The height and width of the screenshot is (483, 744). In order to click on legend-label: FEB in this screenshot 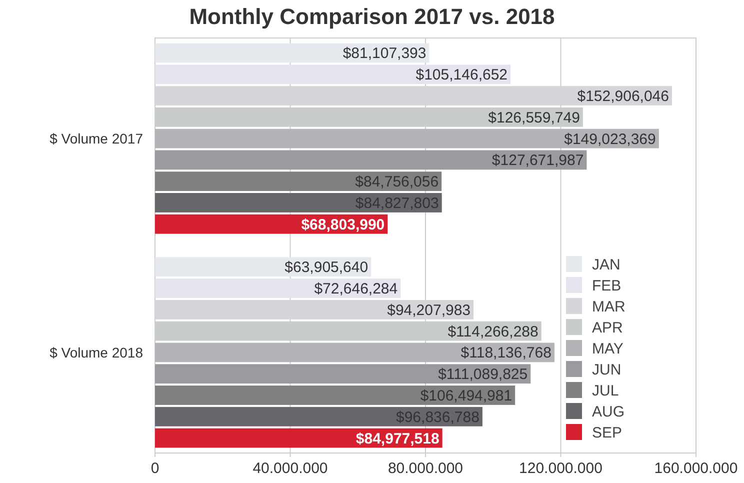, I will do `click(607, 285)`.